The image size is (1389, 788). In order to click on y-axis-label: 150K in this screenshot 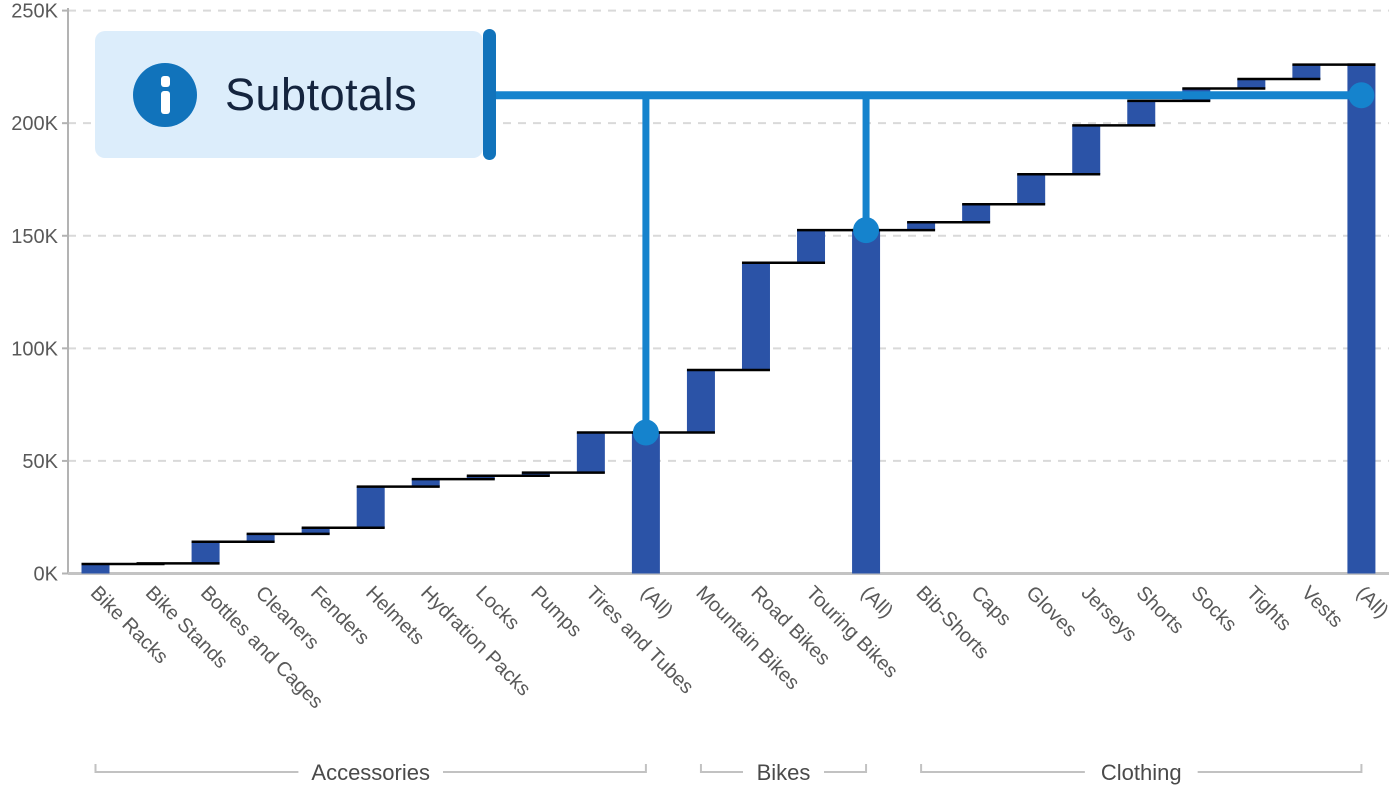, I will do `click(34, 237)`.